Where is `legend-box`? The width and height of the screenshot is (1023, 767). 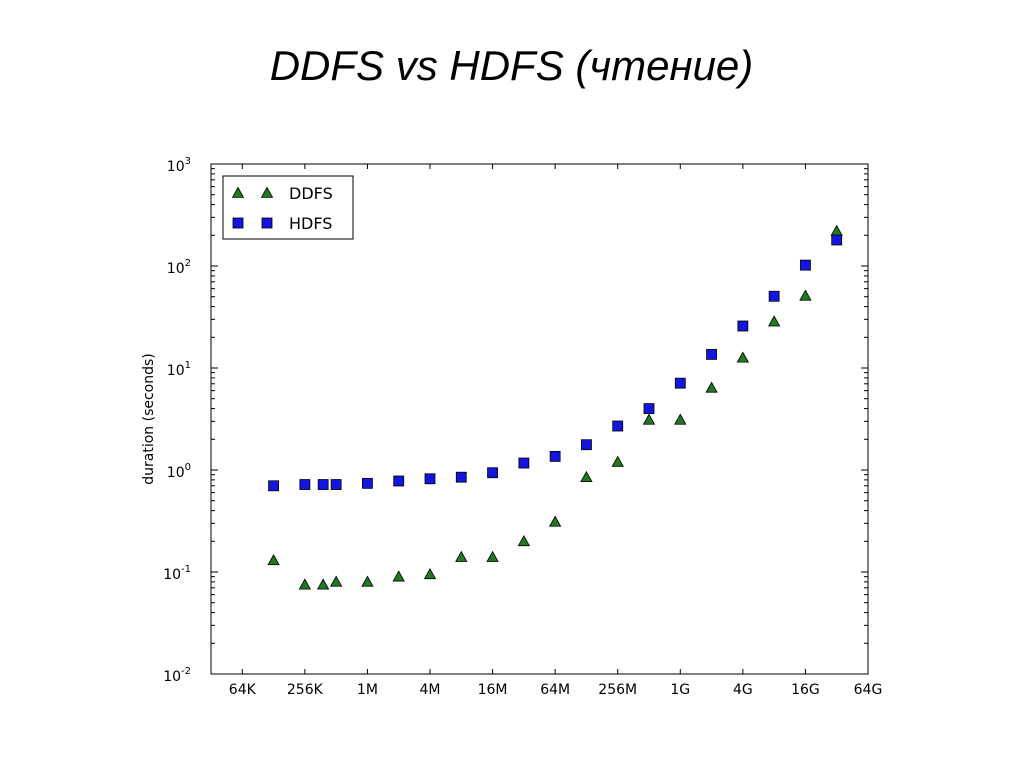 legend-box is located at coordinates (288, 207).